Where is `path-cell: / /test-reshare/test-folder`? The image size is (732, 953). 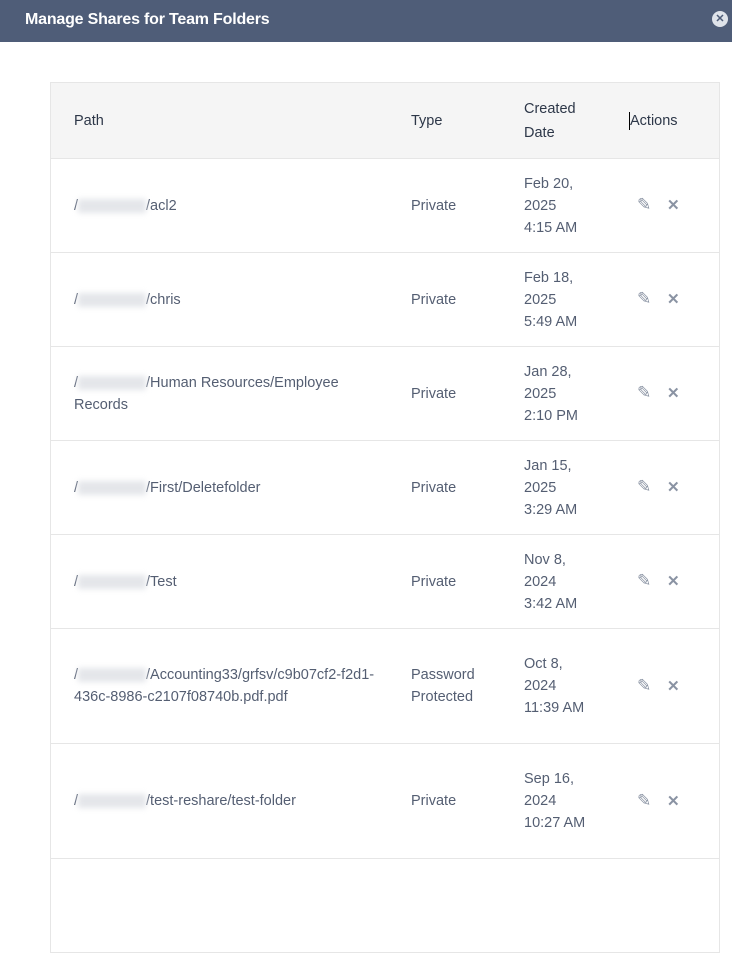 path-cell: / /test-reshare/test-folder is located at coordinates (219, 801).